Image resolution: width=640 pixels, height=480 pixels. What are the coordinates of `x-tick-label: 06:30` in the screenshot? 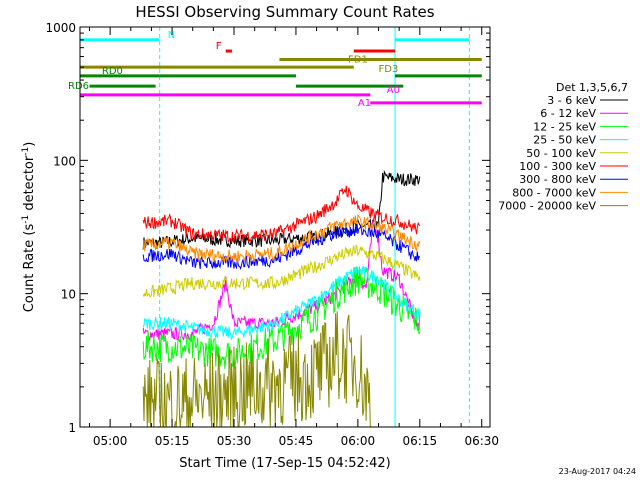 It's located at (481, 441).